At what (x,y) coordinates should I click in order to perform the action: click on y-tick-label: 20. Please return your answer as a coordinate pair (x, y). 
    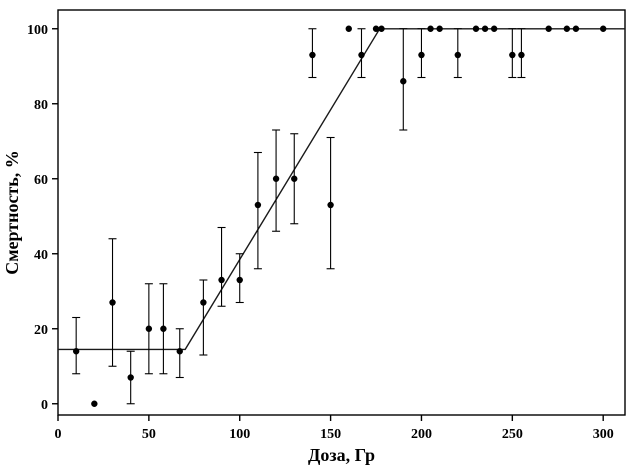
    Looking at the image, I should click on (41, 330).